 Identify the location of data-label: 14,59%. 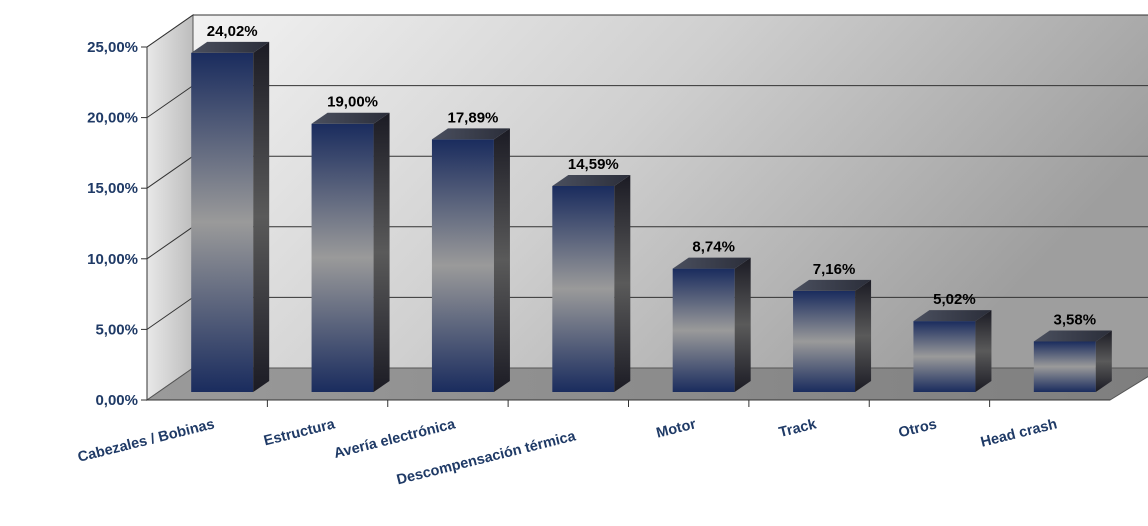
(593, 164).